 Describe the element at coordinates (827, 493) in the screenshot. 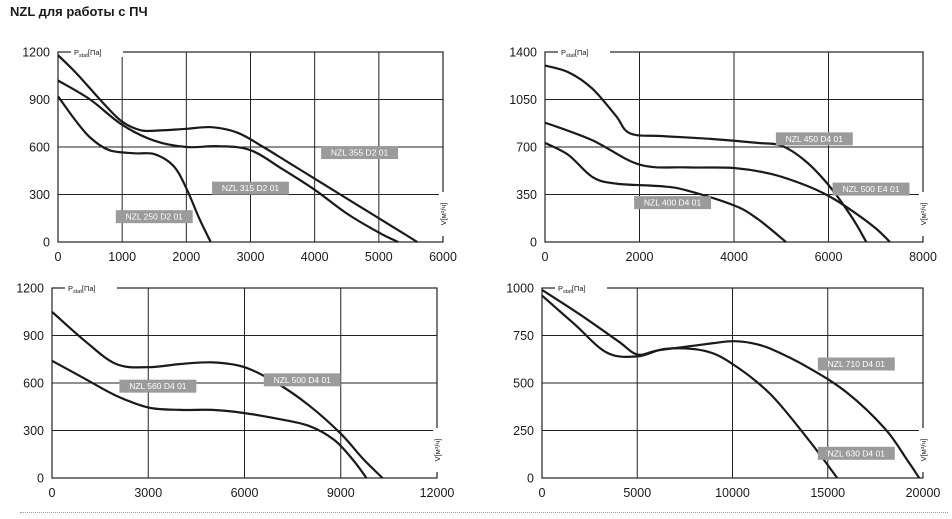

I see `x-tick-label: 15000` at that location.